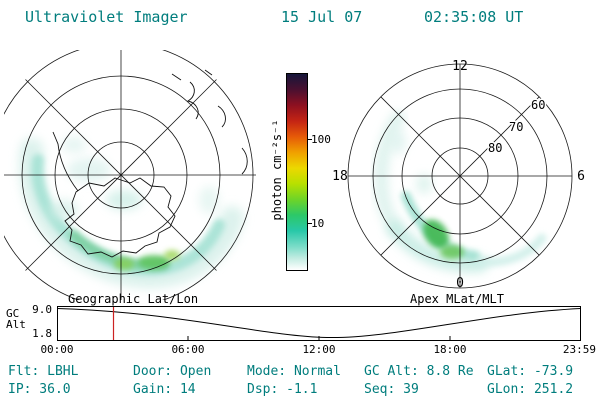 This screenshot has width=600, height=400. What do you see at coordinates (457, 299) in the screenshot?
I see `apex-plot-caption: Apex MLat/MLT` at bounding box center [457, 299].